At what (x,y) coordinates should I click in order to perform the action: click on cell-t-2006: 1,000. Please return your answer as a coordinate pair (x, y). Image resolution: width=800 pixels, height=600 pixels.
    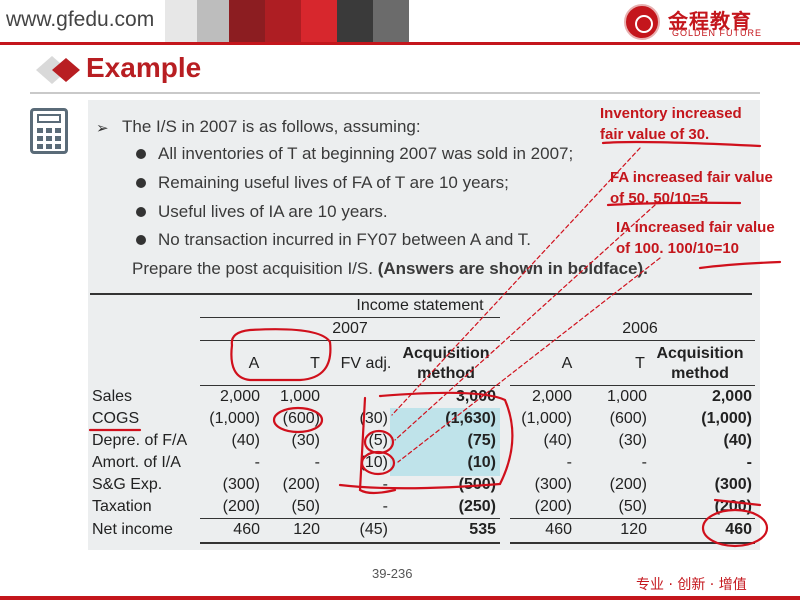
    Looking at the image, I should click on (626, 396).